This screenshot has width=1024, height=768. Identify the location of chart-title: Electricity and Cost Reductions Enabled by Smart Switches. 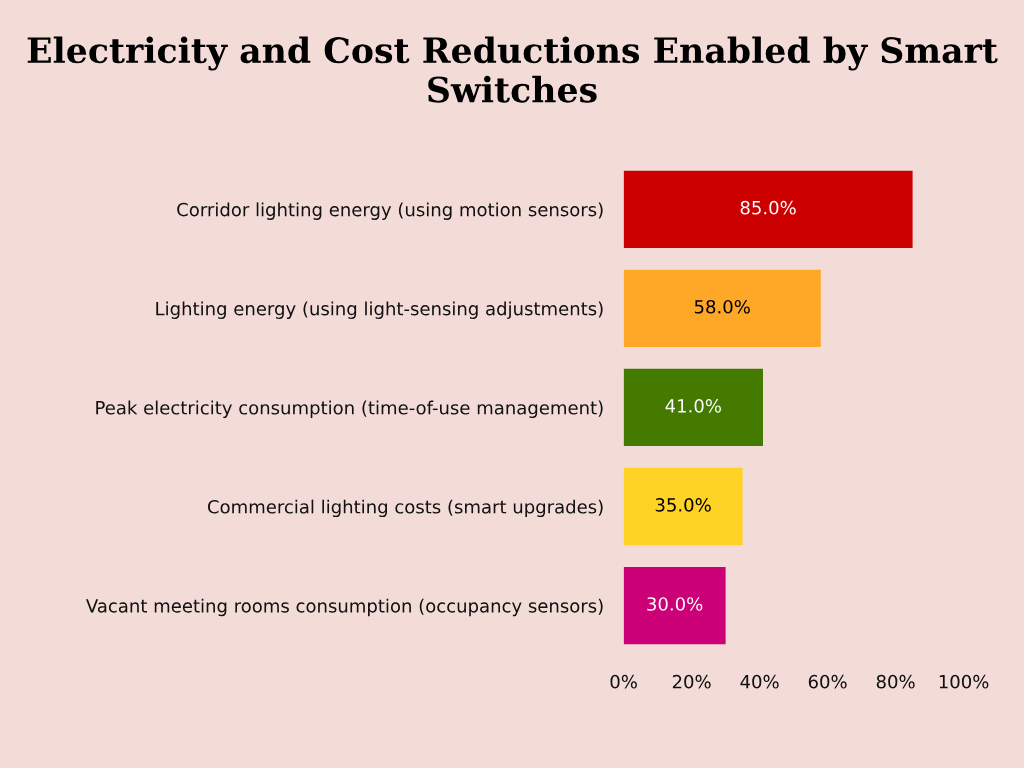
(512, 69).